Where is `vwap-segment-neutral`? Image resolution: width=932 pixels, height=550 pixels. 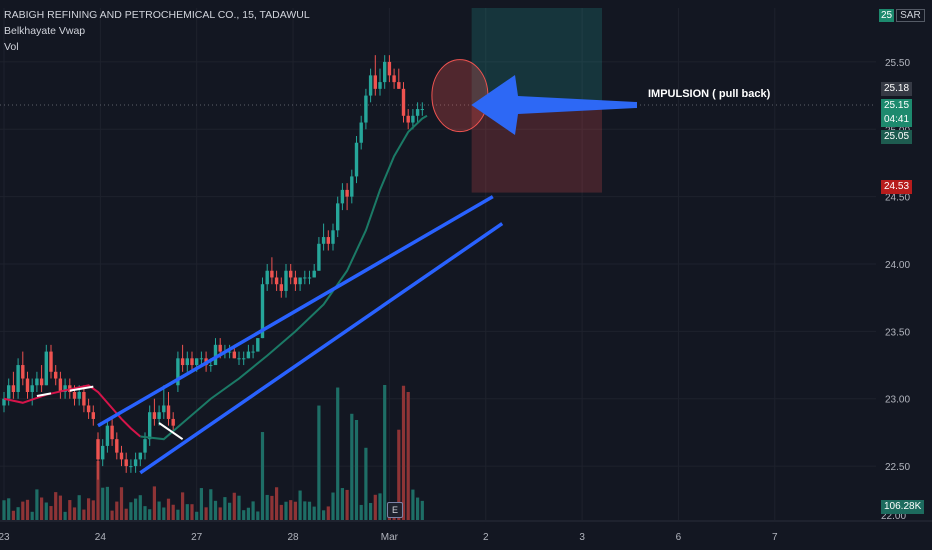
vwap-segment-neutral is located at coordinates (171, 431).